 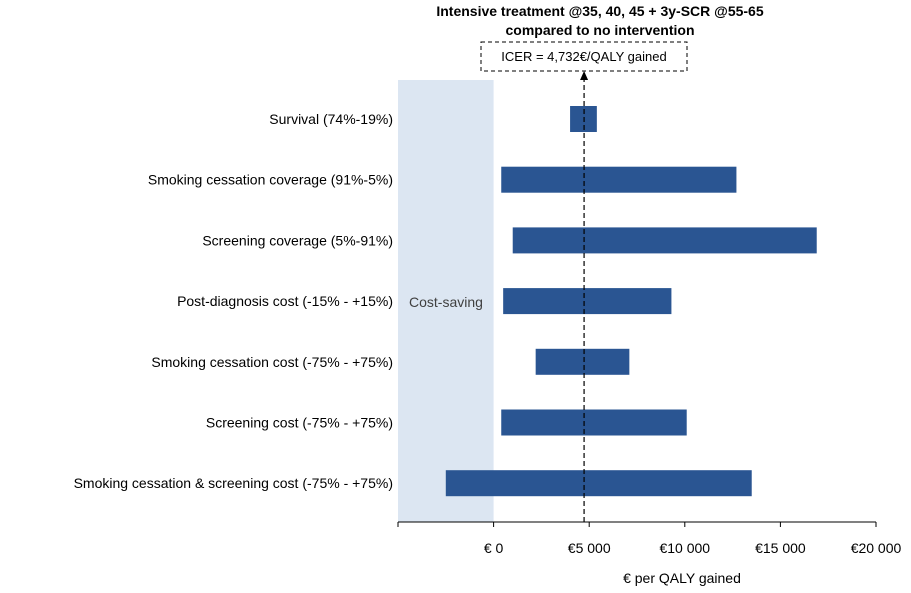 I want to click on cost-saving-label: Cost-saving, so click(x=446, y=302).